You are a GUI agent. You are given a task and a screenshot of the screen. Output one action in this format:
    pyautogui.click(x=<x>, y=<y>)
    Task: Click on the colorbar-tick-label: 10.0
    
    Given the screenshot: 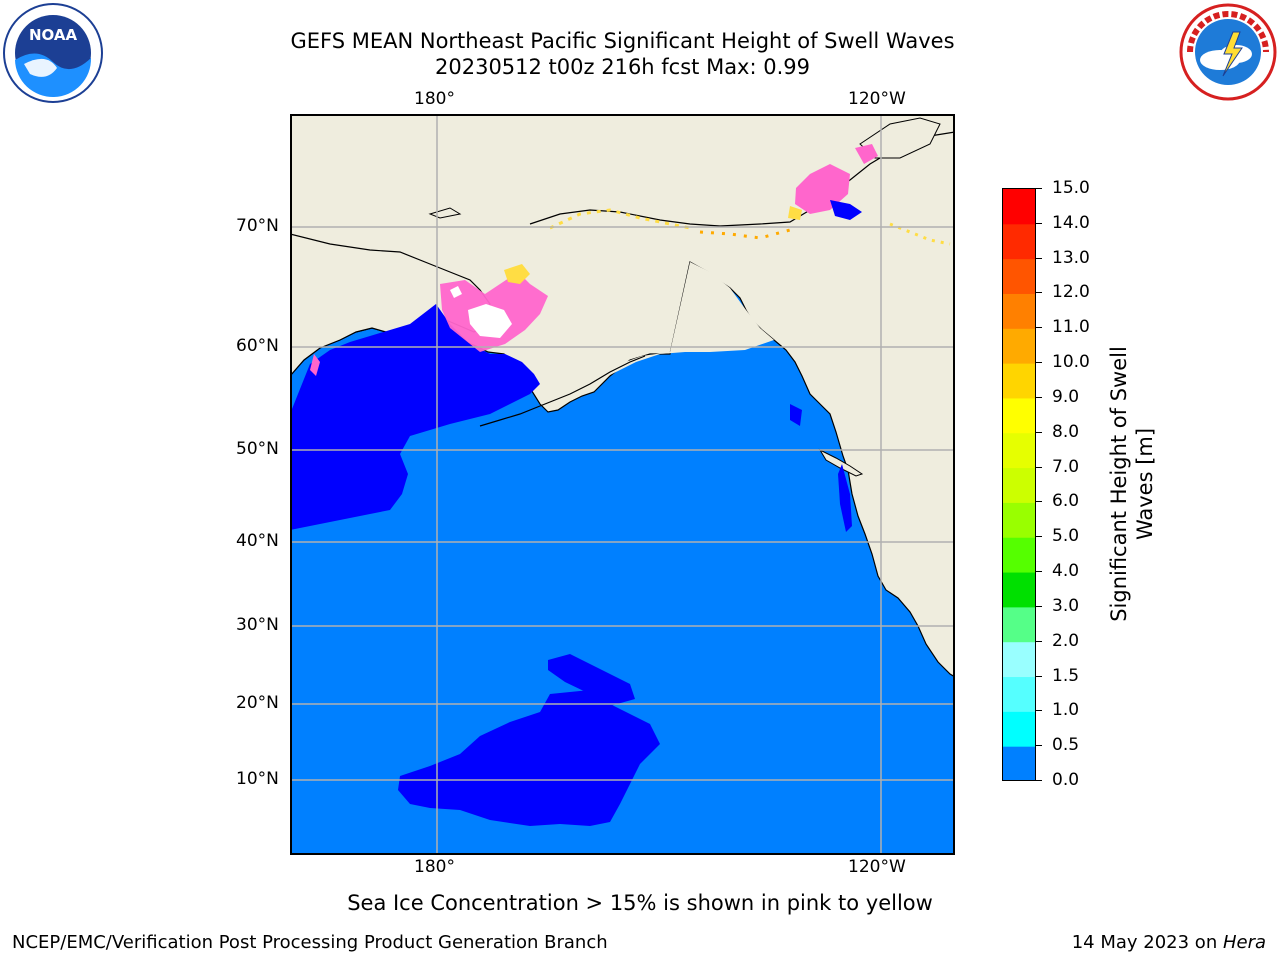 What is the action you would take?
    pyautogui.click(x=1071, y=362)
    